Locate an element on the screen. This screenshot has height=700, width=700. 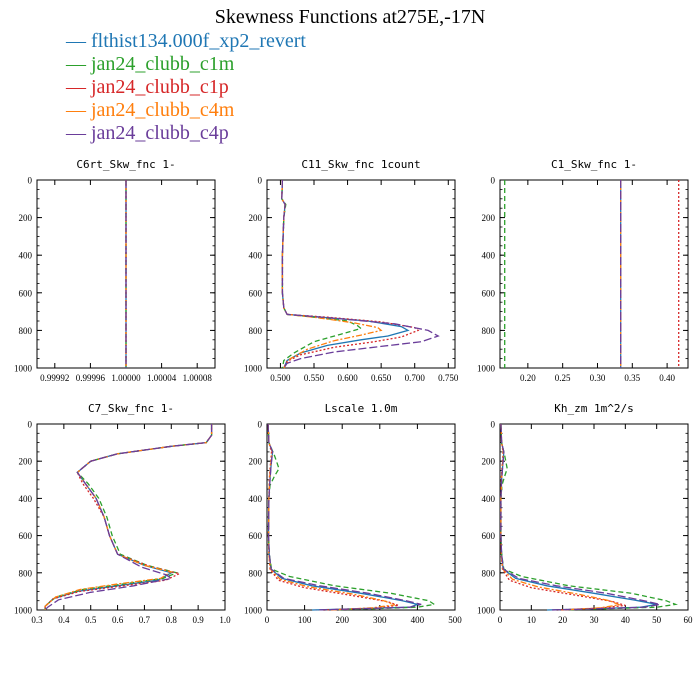
x-tick-label: 0 is located at coordinates (267, 620).